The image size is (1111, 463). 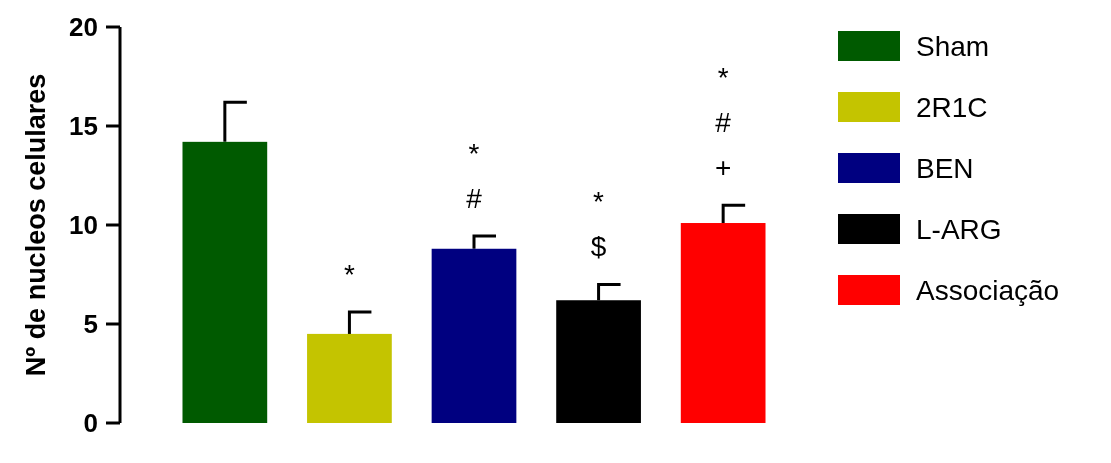 What do you see at coordinates (83, 225) in the screenshot?
I see `y-tick-label: 10` at bounding box center [83, 225].